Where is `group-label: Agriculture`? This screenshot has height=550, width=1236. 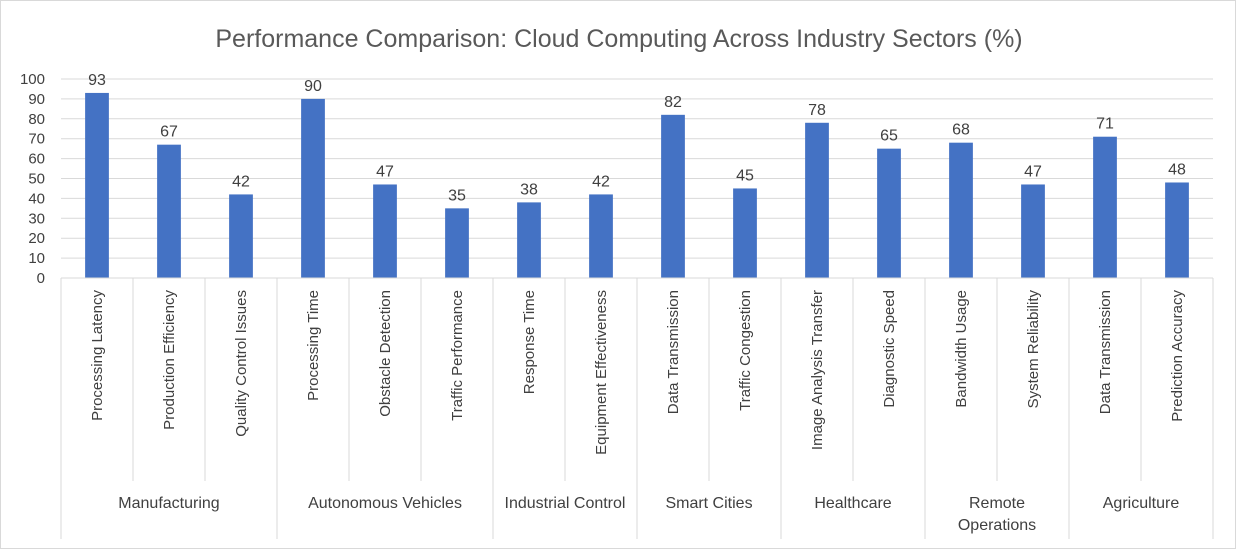
group-label: Agriculture is located at coordinates (1141, 503).